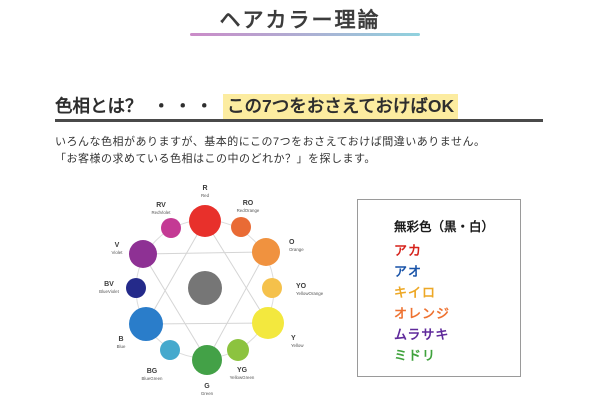 Image resolution: width=600 pixels, height=400 pixels. What do you see at coordinates (143, 254) in the screenshot?
I see `wheel-circle-violet` at bounding box center [143, 254].